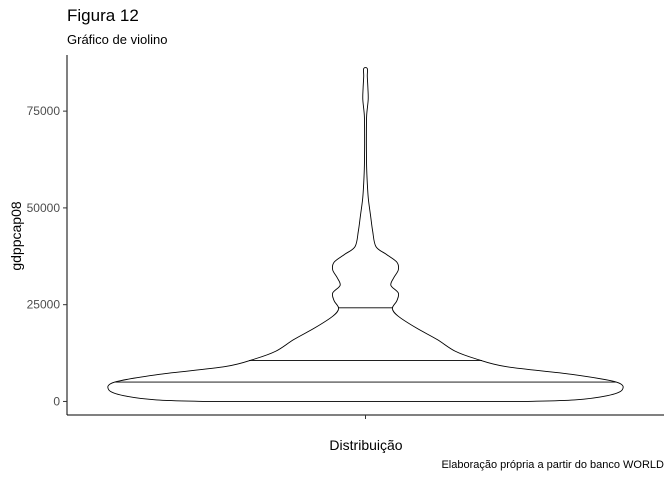 This screenshot has width=672, height=480. What do you see at coordinates (44, 305) in the screenshot?
I see `y-tick-label: 25000` at bounding box center [44, 305].